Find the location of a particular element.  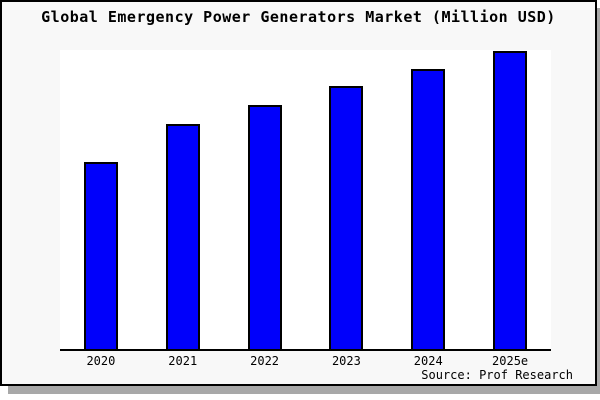

bar-2020 is located at coordinates (100, 255).